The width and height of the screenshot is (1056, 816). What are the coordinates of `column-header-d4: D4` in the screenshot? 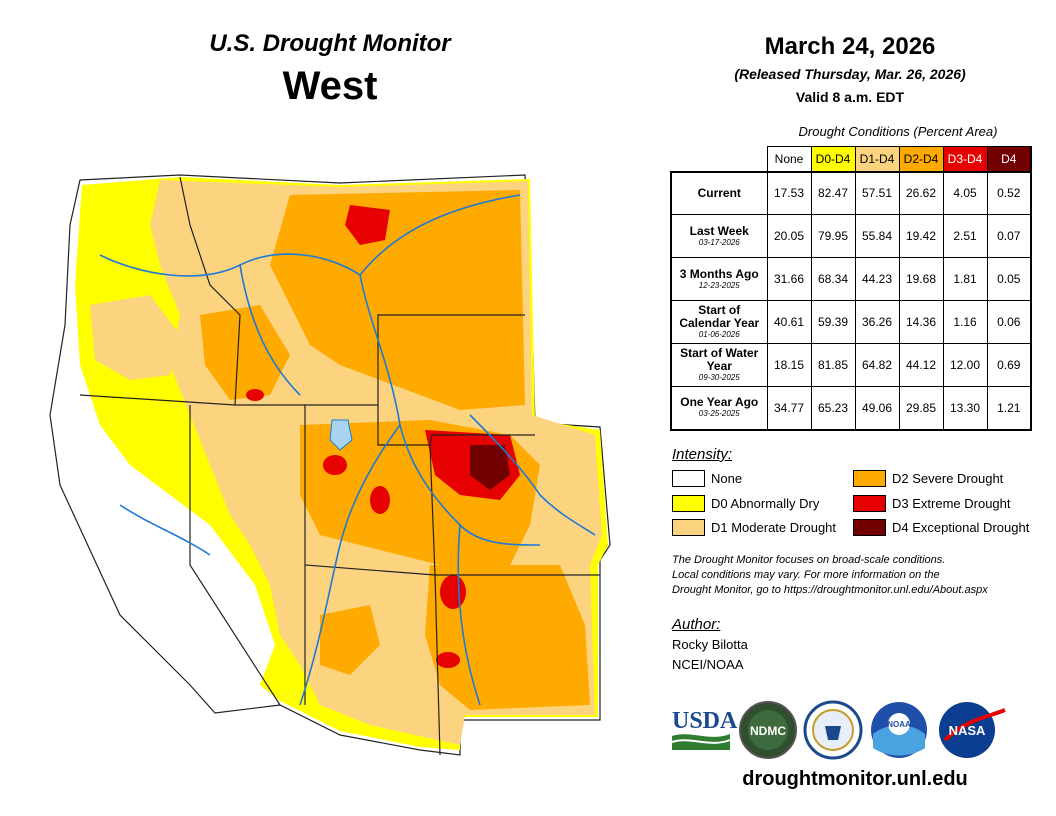 It's located at (1009, 159).